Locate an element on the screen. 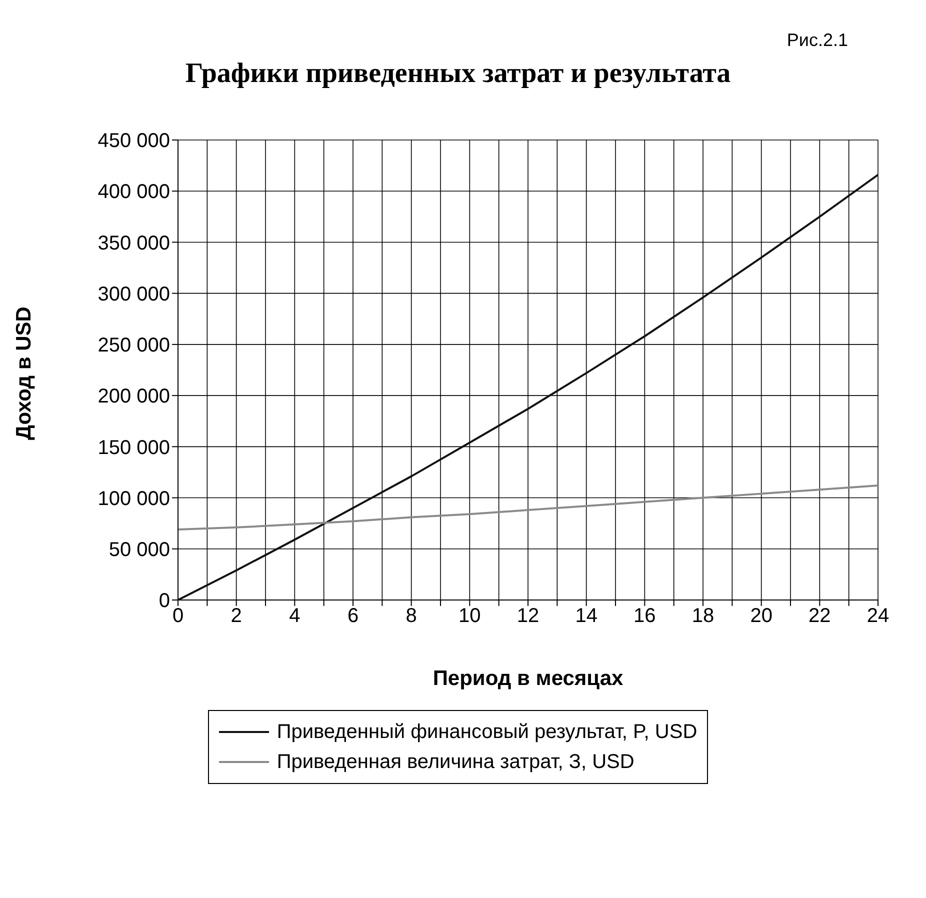  y-tick-label: 150 000 is located at coordinates (134, 447).